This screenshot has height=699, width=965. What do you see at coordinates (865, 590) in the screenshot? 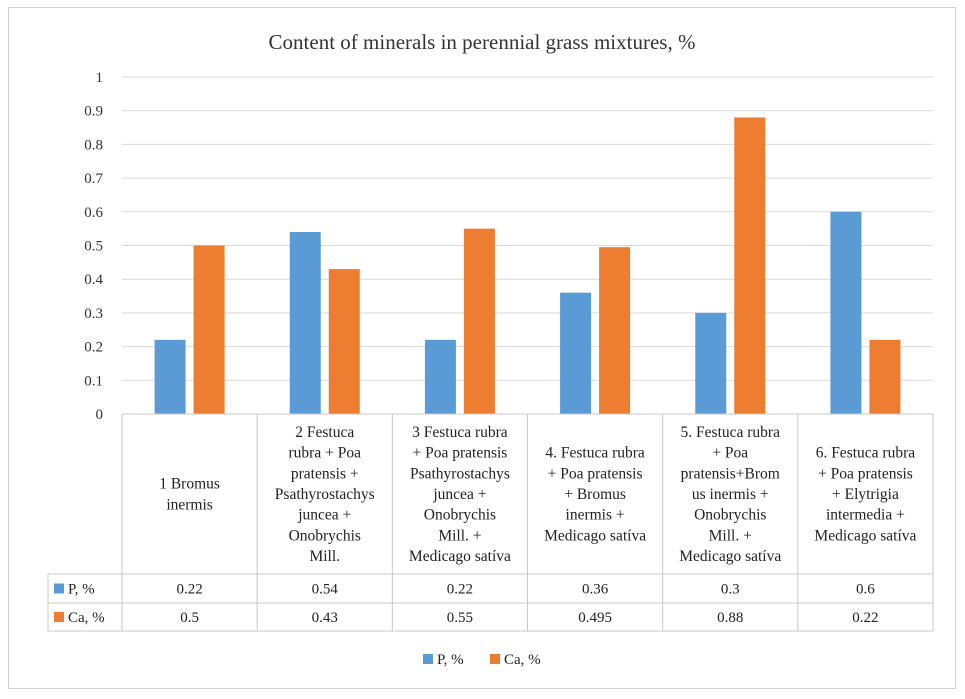
I see `data-table-cell: 0.6` at bounding box center [865, 590].